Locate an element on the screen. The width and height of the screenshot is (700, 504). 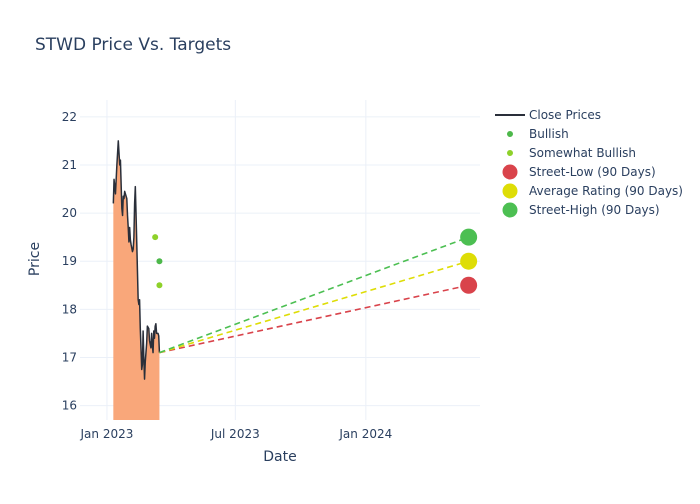
y-tick-label: 22 is located at coordinates (69, 117).